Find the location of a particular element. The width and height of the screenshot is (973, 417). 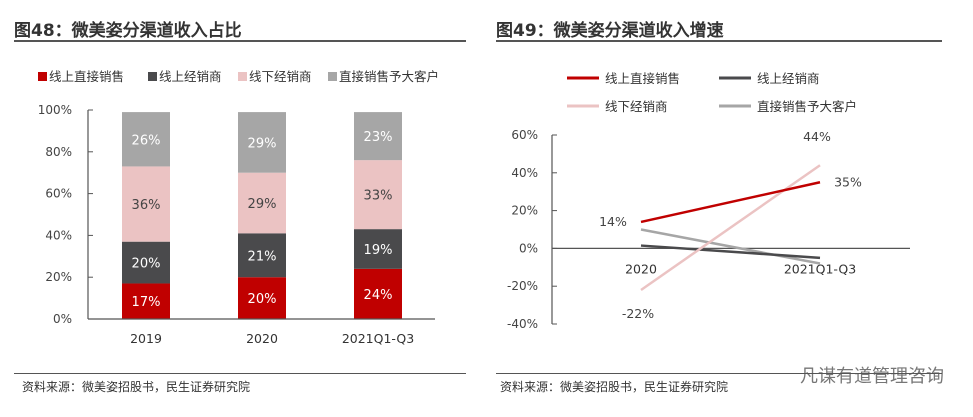

data-label: 35% is located at coordinates (848, 181).